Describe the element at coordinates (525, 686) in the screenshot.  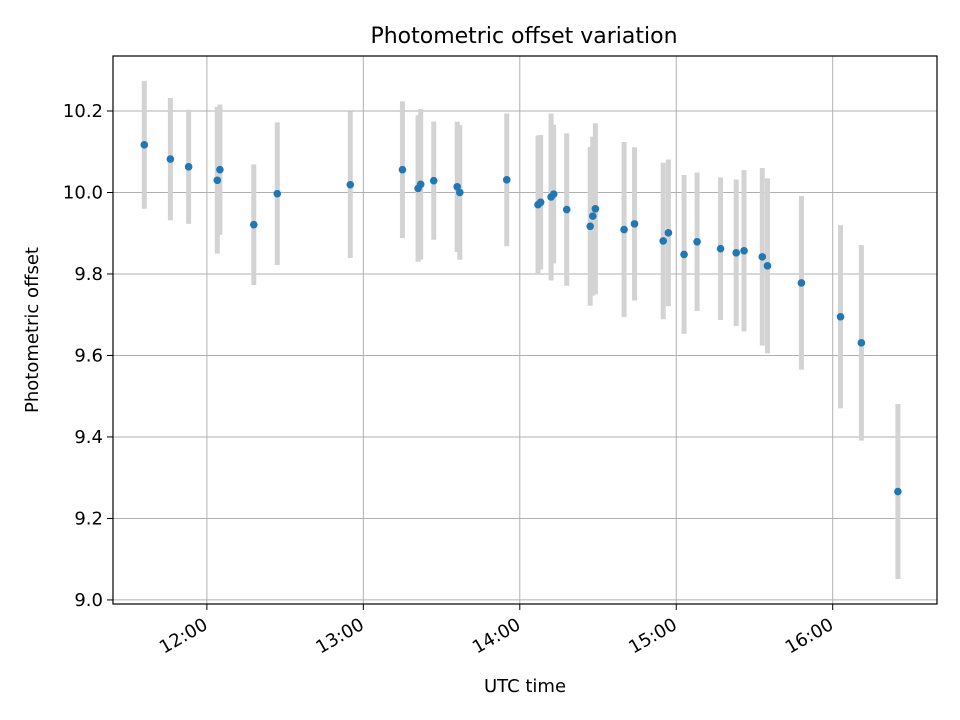
I see `x-axis-label: UTC time` at that location.